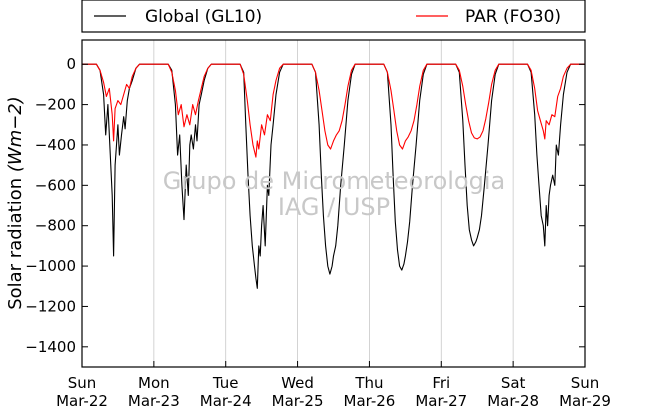 This screenshot has height=409, width=650. What do you see at coordinates (513, 17) in the screenshot?
I see `legend-label-par: PAR (FO30)` at bounding box center [513, 17].